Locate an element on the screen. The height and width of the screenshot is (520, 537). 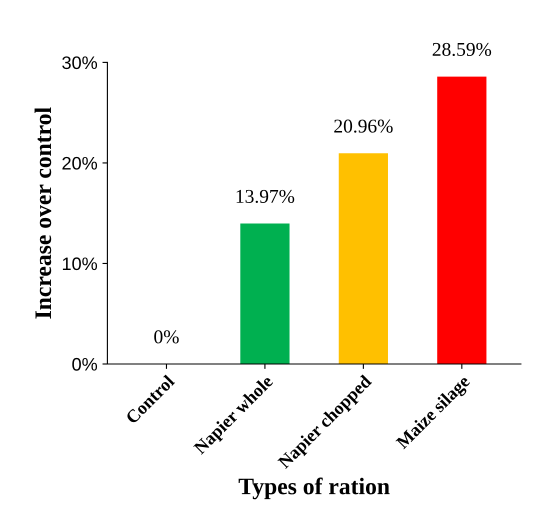
y-tick-label: 30% is located at coordinates (80, 63).